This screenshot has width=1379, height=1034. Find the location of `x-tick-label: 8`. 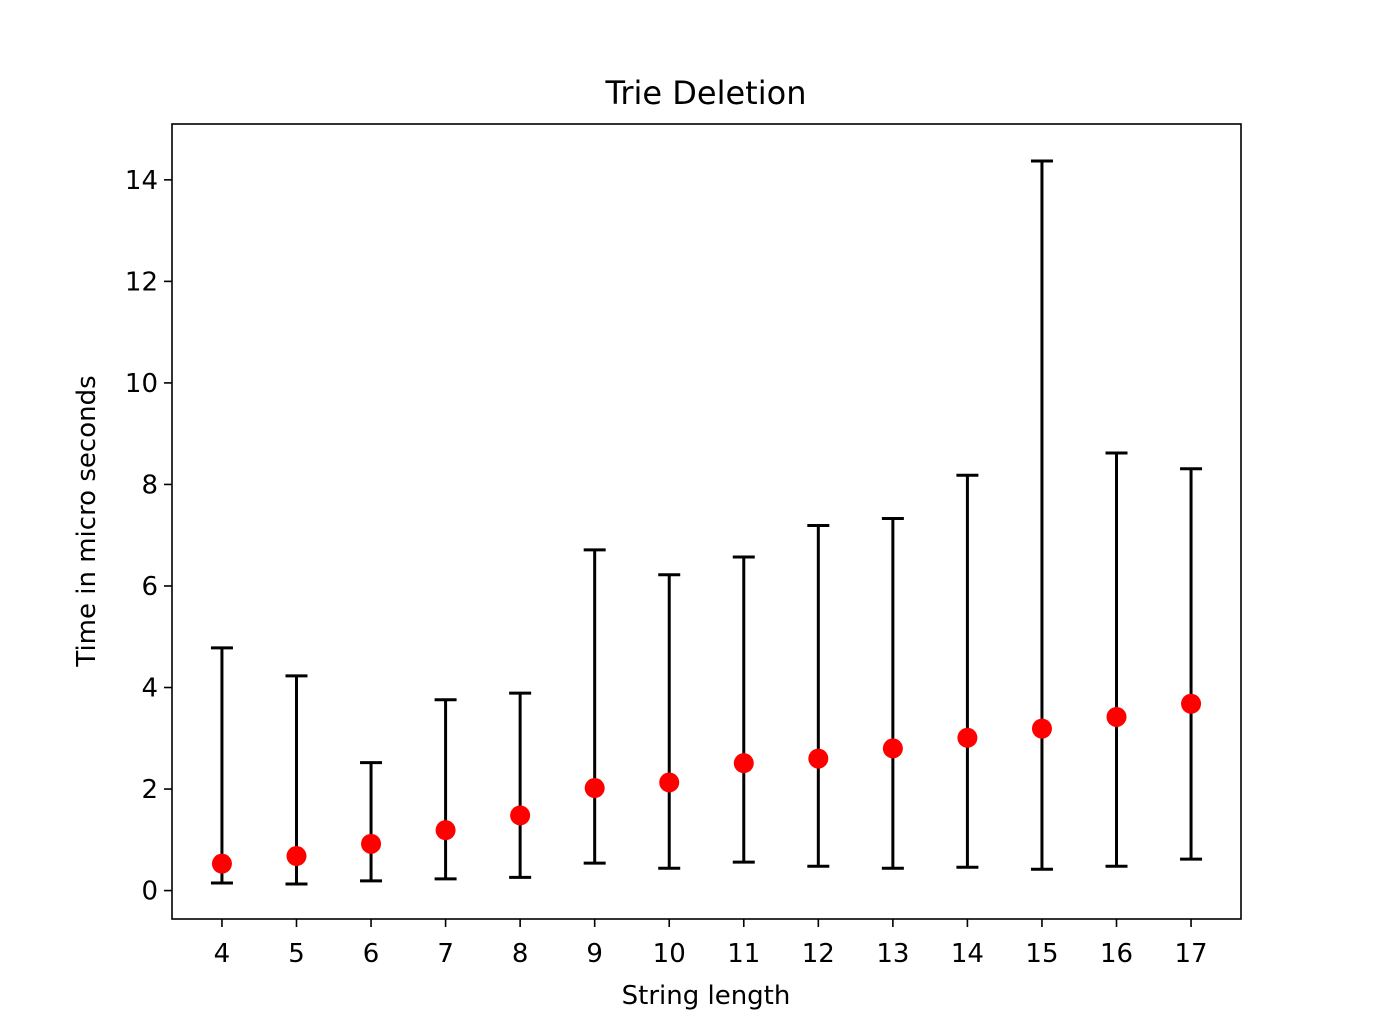

x-tick-label: 8 is located at coordinates (520, 954).